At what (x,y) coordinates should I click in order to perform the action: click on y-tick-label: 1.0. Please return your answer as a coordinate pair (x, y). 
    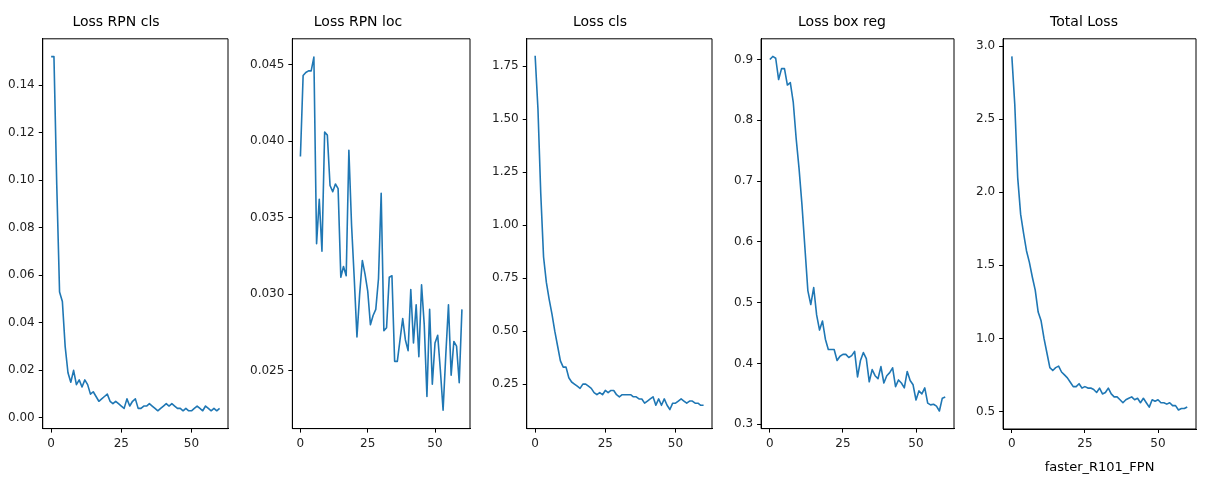
    Looking at the image, I should click on (985, 337).